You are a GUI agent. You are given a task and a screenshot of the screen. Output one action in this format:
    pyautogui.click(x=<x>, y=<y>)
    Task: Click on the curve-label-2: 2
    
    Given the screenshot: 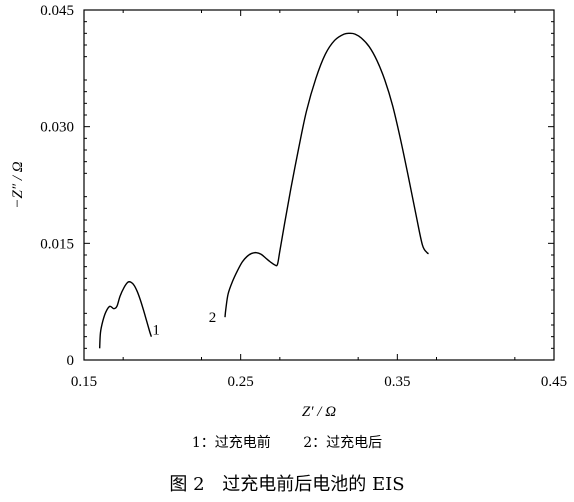 What is the action you would take?
    pyautogui.click(x=213, y=318)
    